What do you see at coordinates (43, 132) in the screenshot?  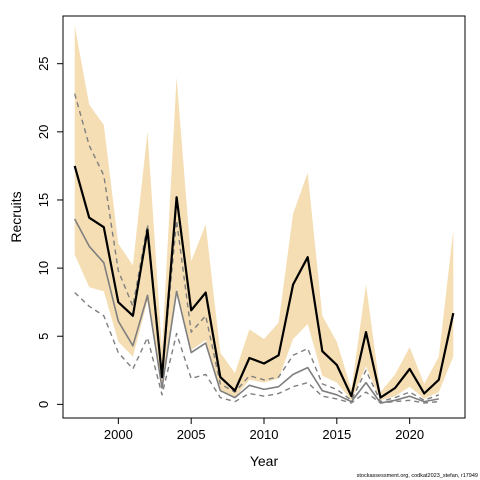 I see `y-tick-label: 20` at bounding box center [43, 132].